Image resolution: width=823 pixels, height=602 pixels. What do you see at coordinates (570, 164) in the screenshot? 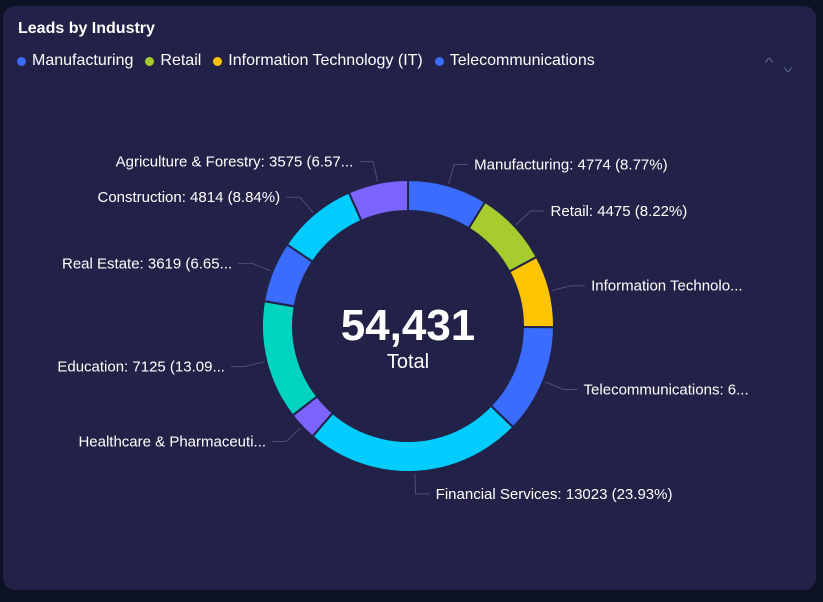
I see `slice-data-label: Manufacturing: 4774 (8.77%)` at bounding box center [570, 164].